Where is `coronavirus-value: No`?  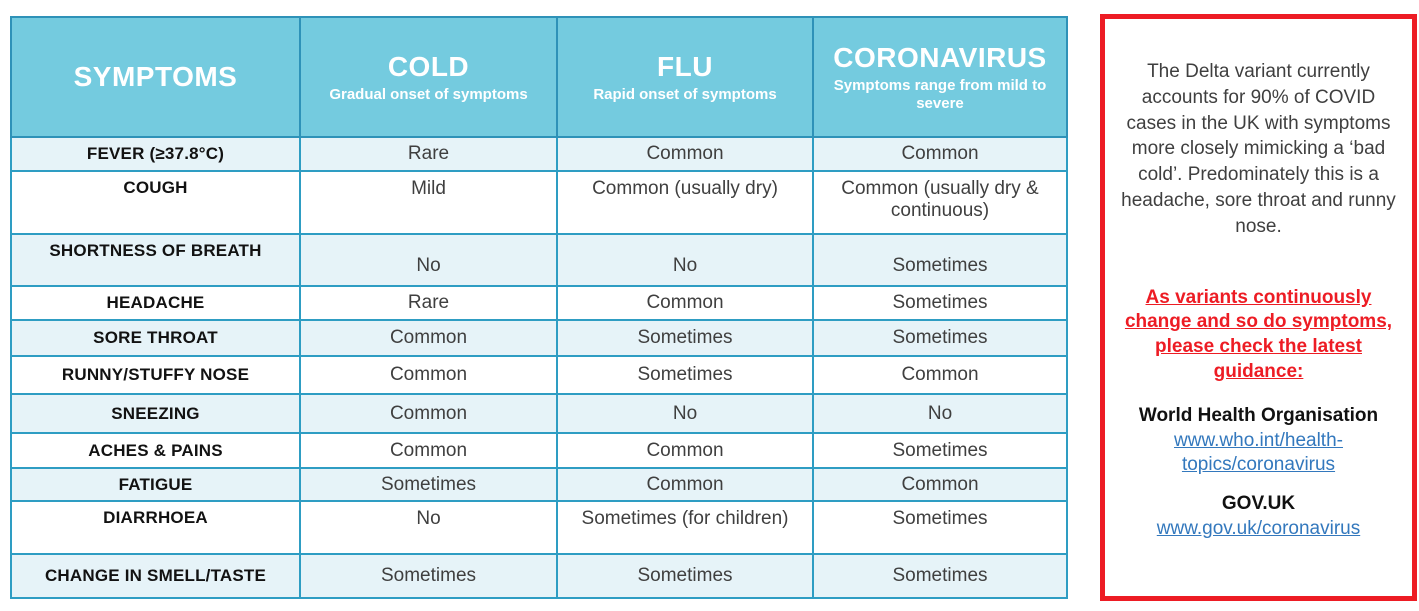
coronavirus-value: No is located at coordinates (940, 413).